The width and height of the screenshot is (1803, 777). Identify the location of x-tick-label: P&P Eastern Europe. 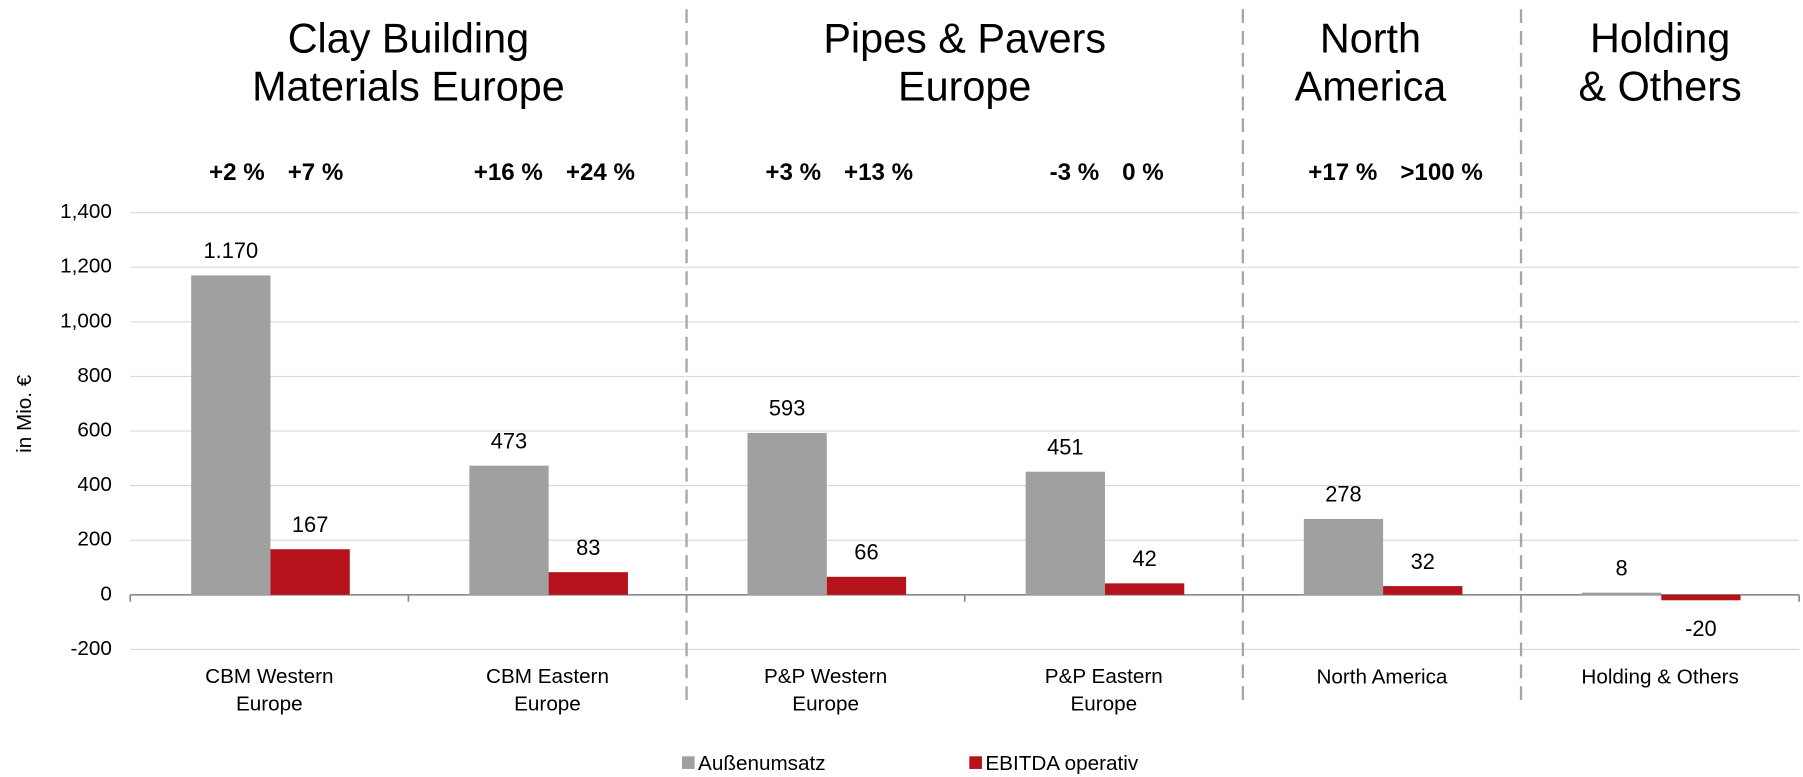
(1104, 691).